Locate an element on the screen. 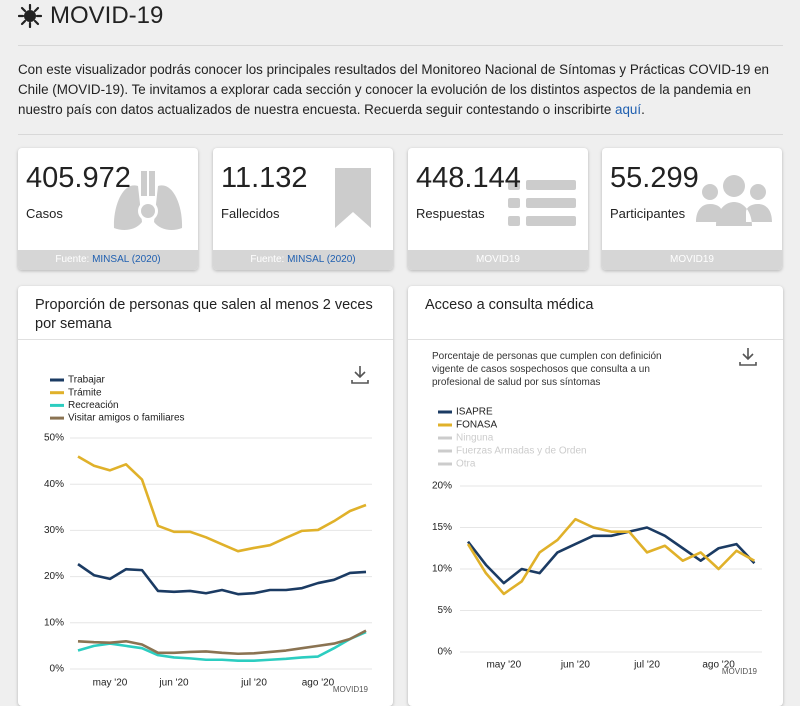 This screenshot has width=800, height=706. stat-card: 405.972 Casos Fuente: MINSAL (2020) is located at coordinates (108, 209).